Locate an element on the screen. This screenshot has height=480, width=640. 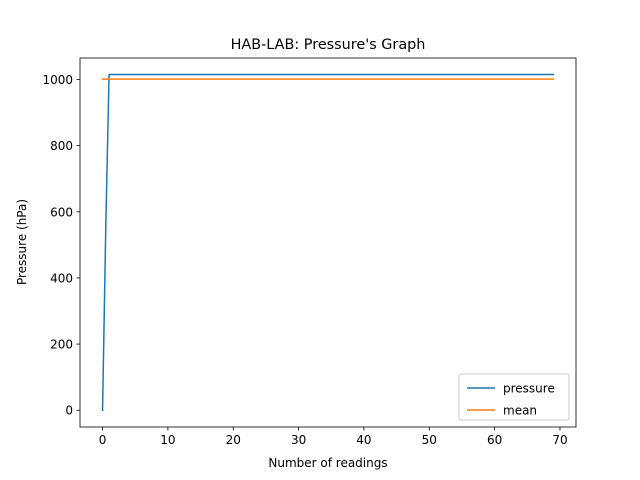
y-axis-ticks: 0 200 400 600 800 1000 is located at coordinates (61, 245).